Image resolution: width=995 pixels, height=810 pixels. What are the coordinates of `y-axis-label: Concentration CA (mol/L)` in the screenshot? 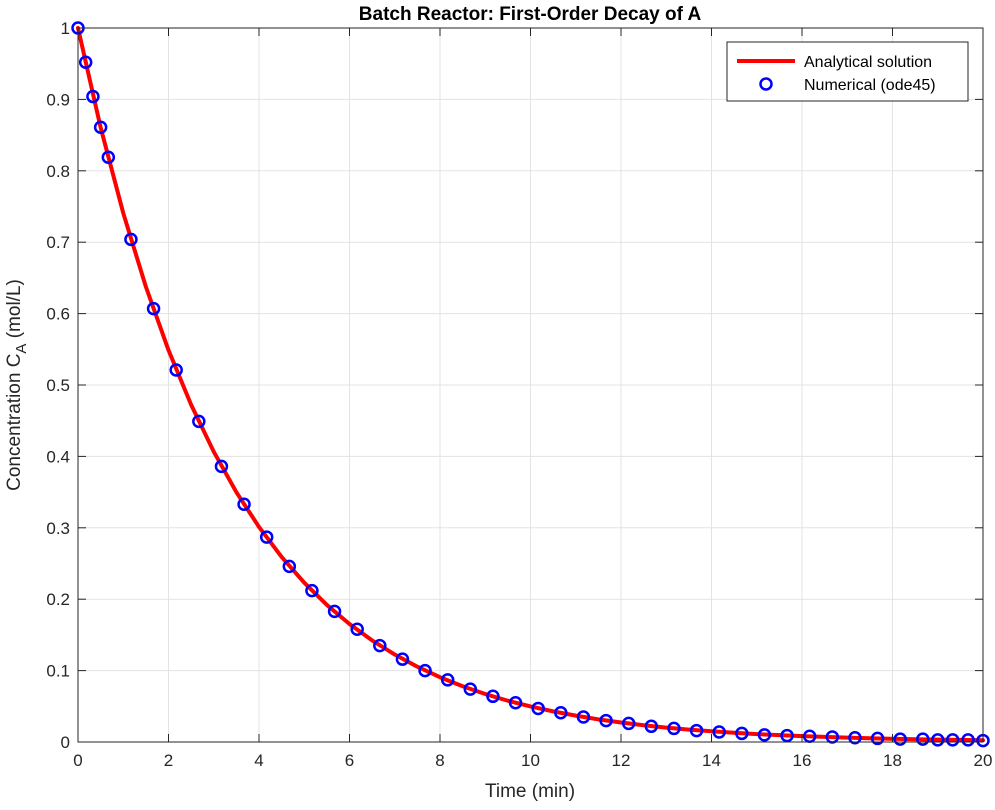 It's located at (17, 385).